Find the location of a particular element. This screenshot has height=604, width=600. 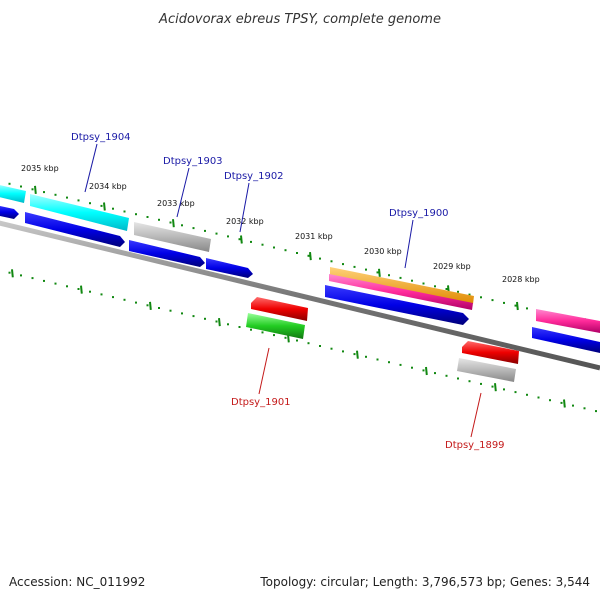

gene-label-dtpsy-1902: Dtpsy_1902 is located at coordinates (254, 176).